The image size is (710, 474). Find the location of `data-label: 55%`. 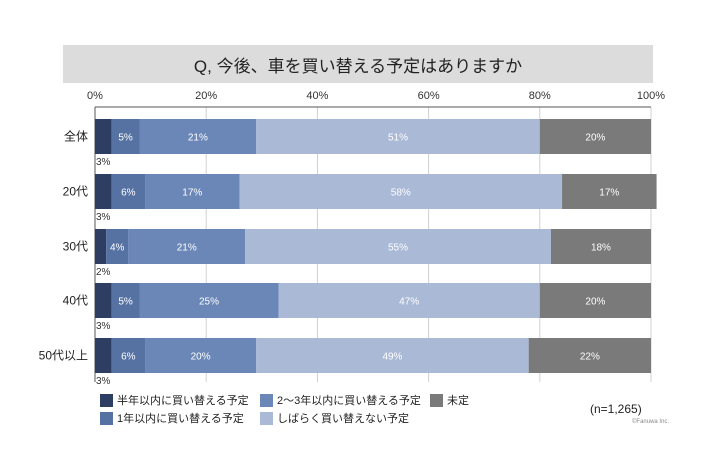

data-label: 55% is located at coordinates (398, 248).